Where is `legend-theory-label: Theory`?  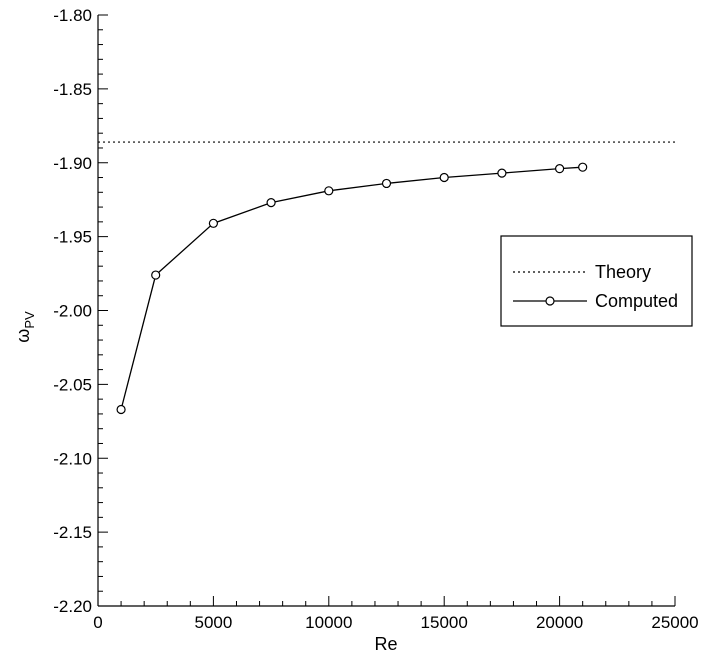
legend-theory-label: Theory is located at coordinates (623, 272).